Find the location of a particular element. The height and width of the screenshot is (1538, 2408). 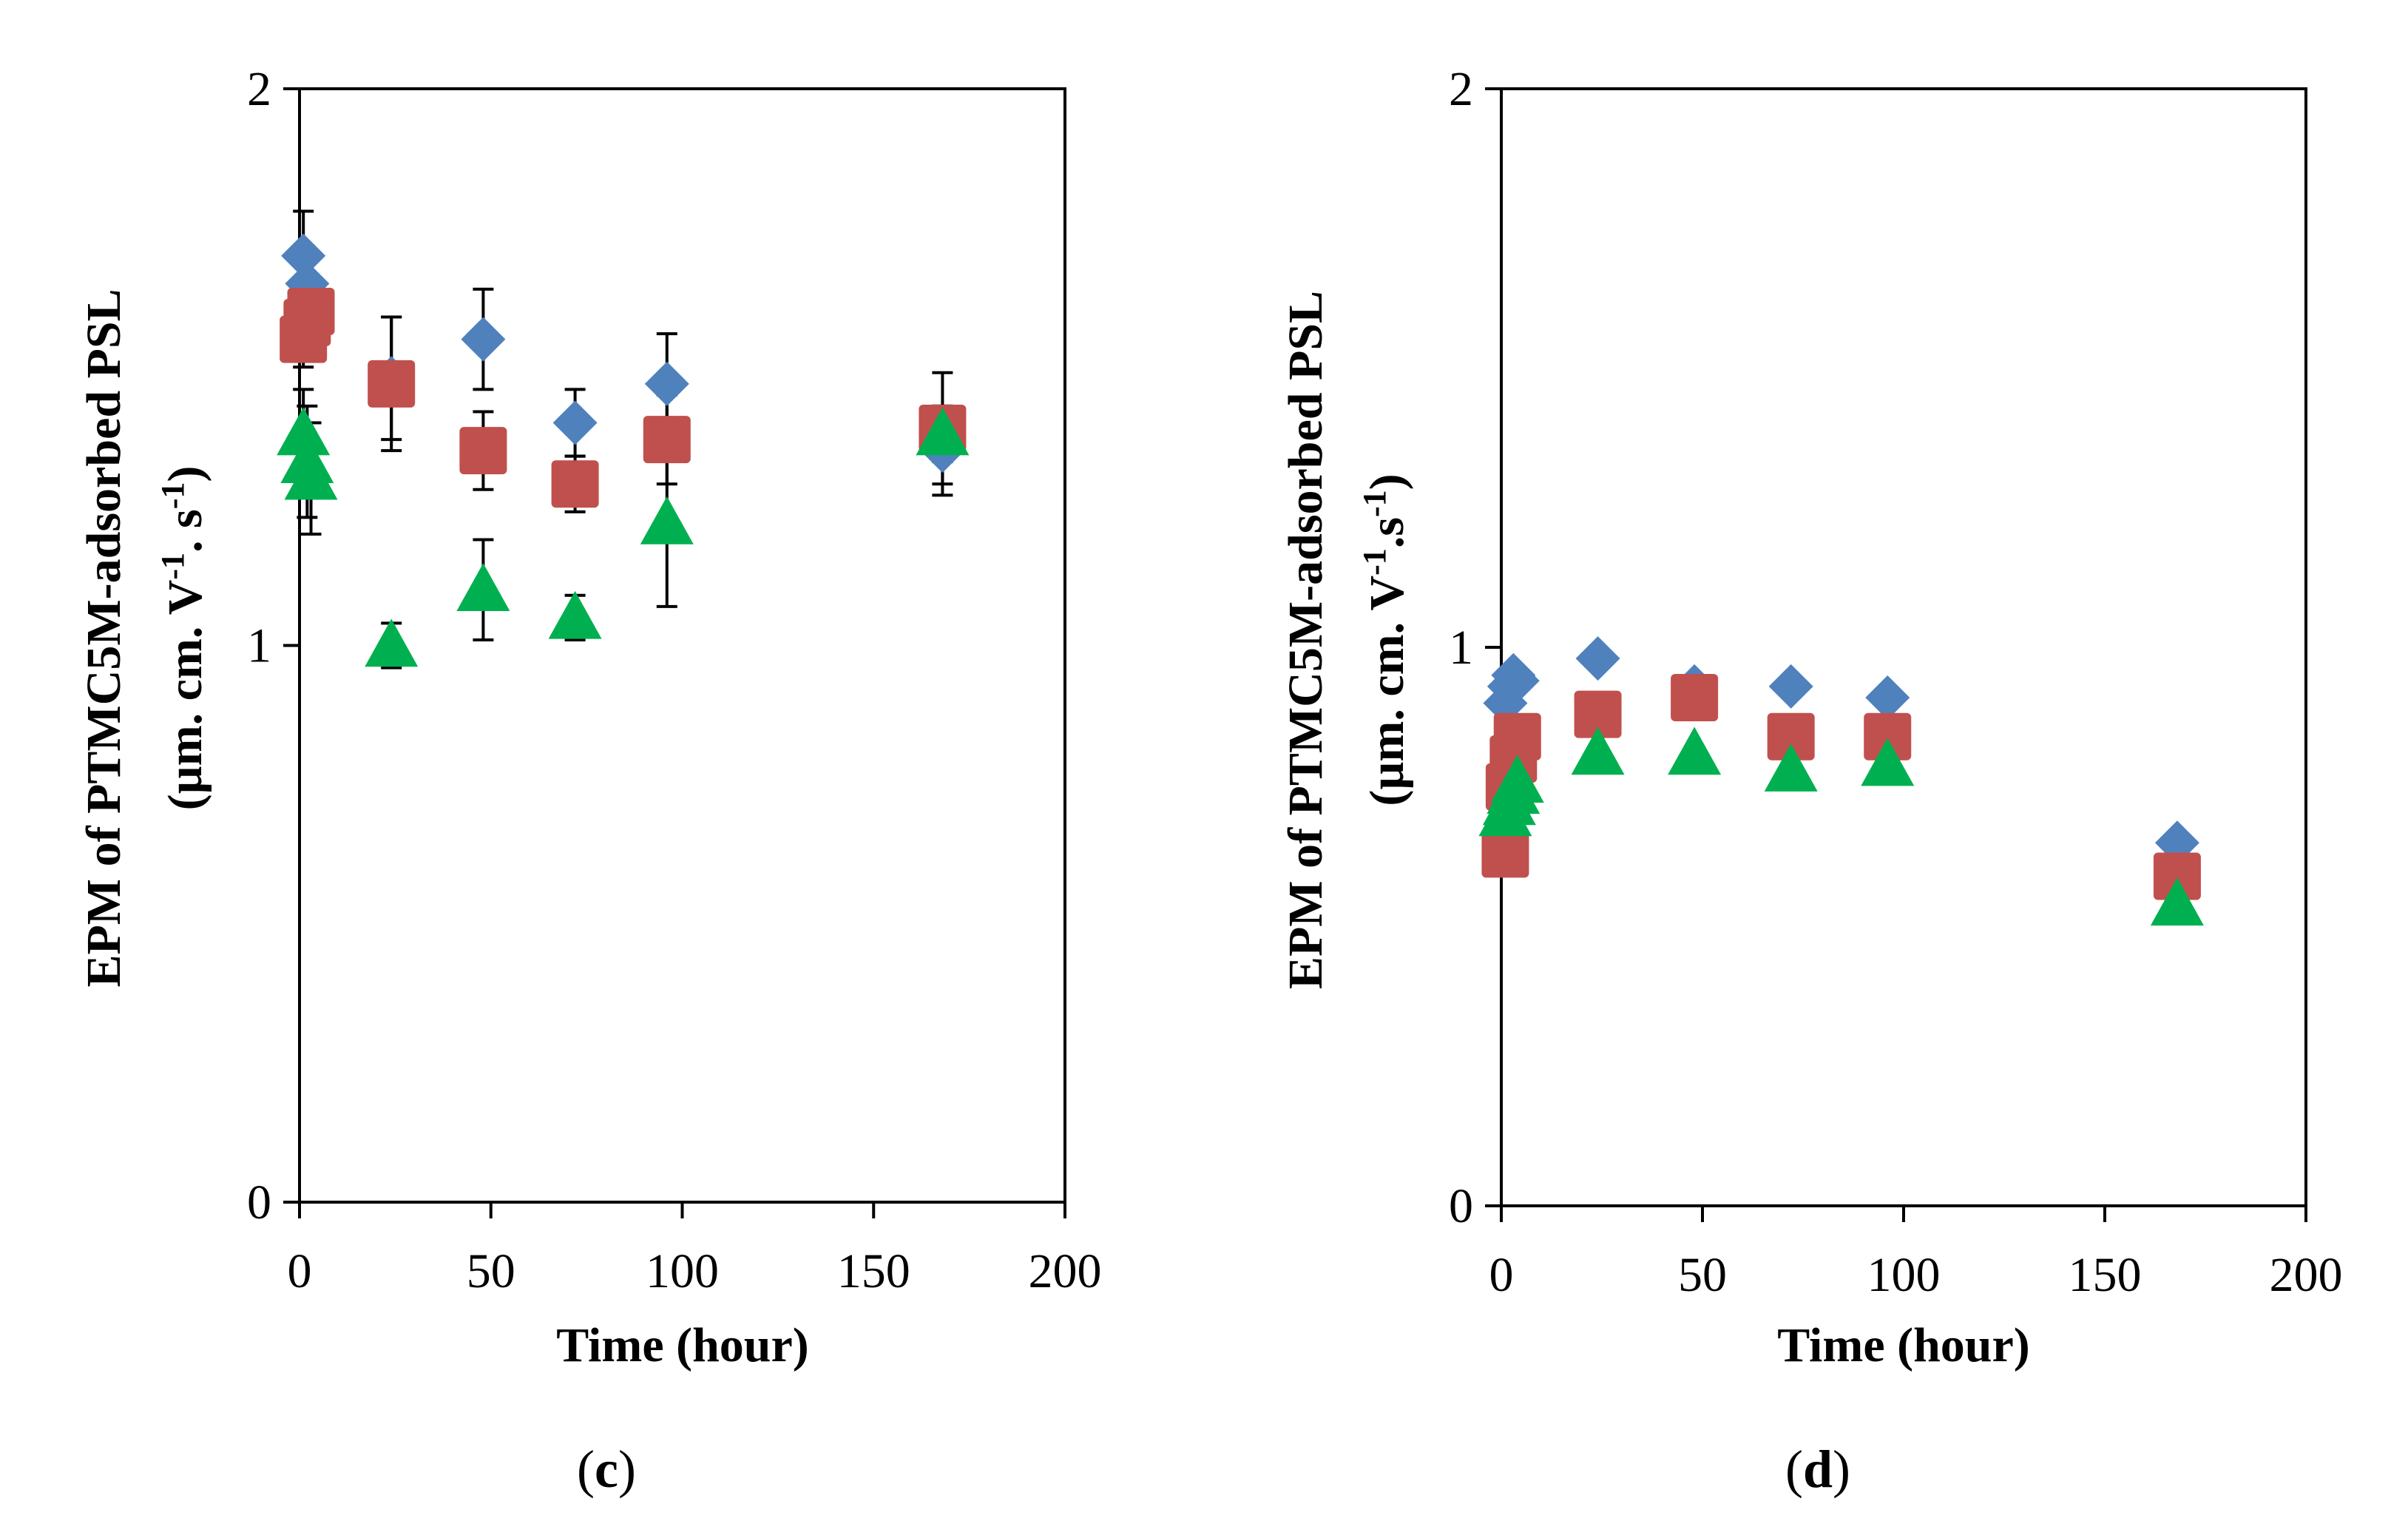

y-axis-subtitle: (µm. cm. V-1.s-1) is located at coordinates (1385, 639).